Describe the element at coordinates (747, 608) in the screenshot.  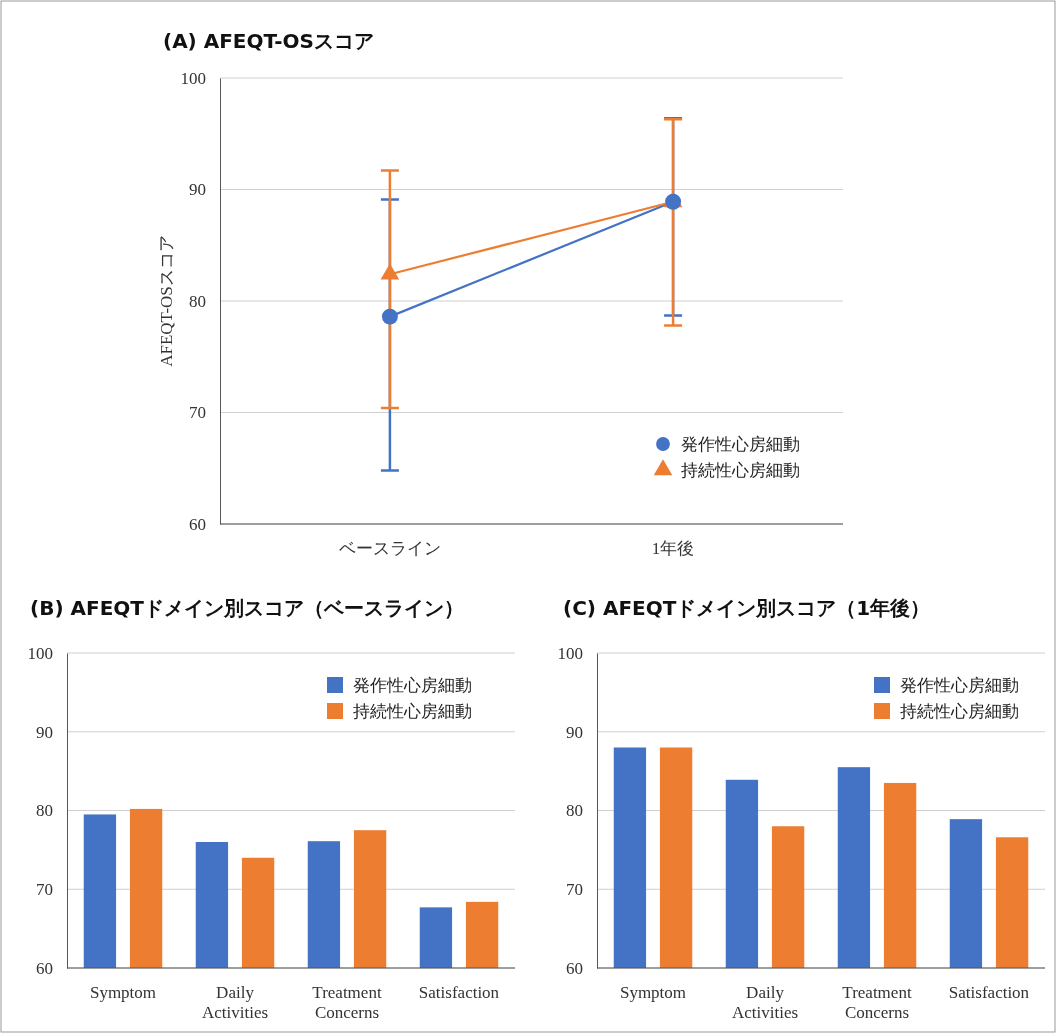
I see `chart-title: (C) AFEQTドメイン別スコア（1年後）` at that location.